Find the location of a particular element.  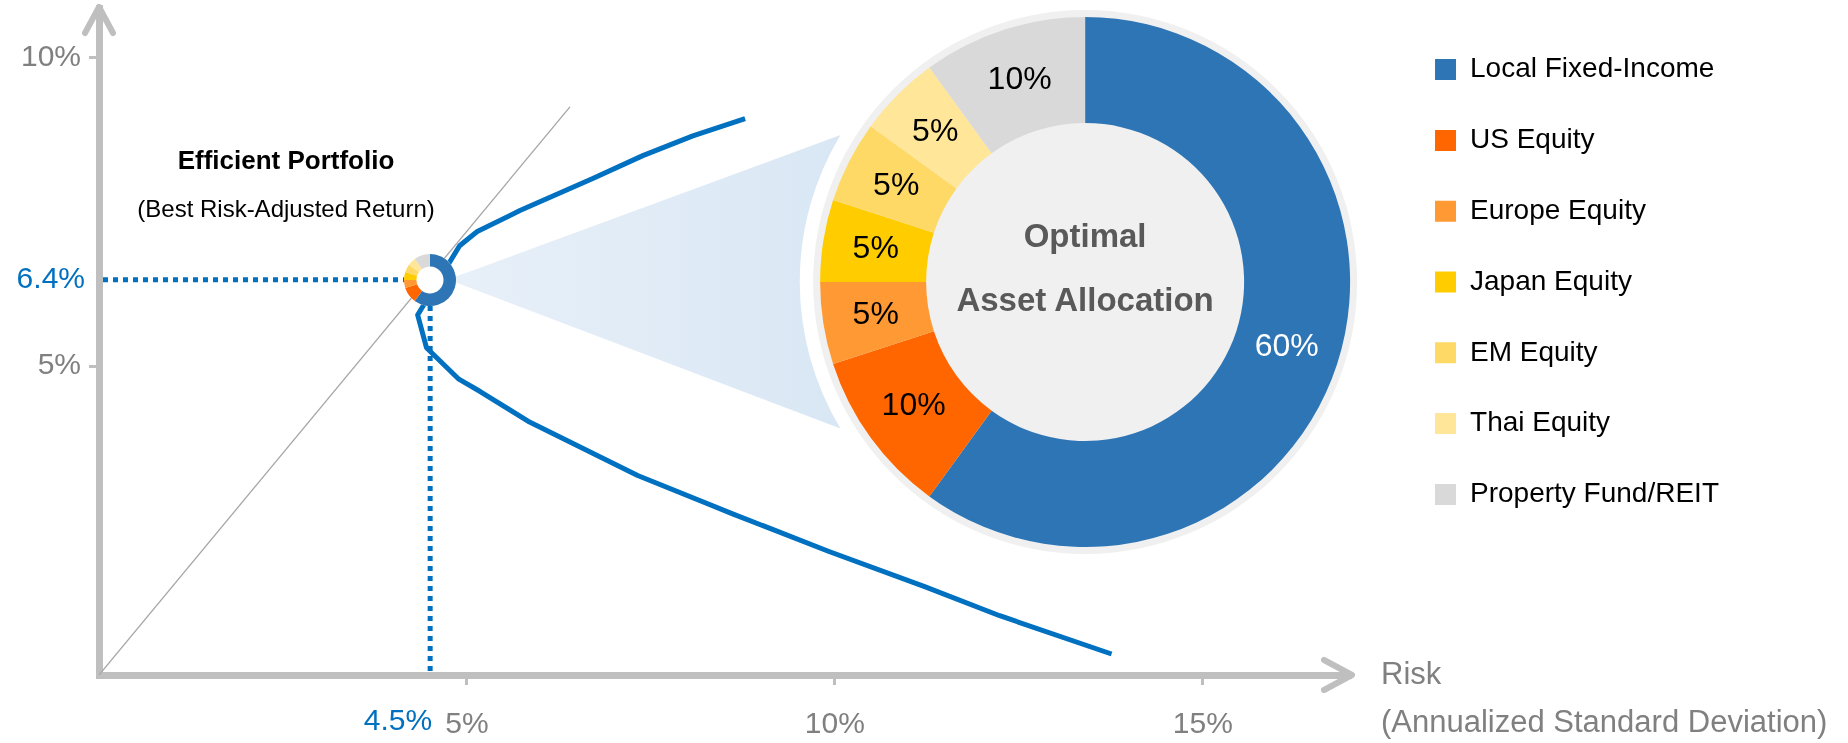

x-tick-label: 10% is located at coordinates (834, 723).